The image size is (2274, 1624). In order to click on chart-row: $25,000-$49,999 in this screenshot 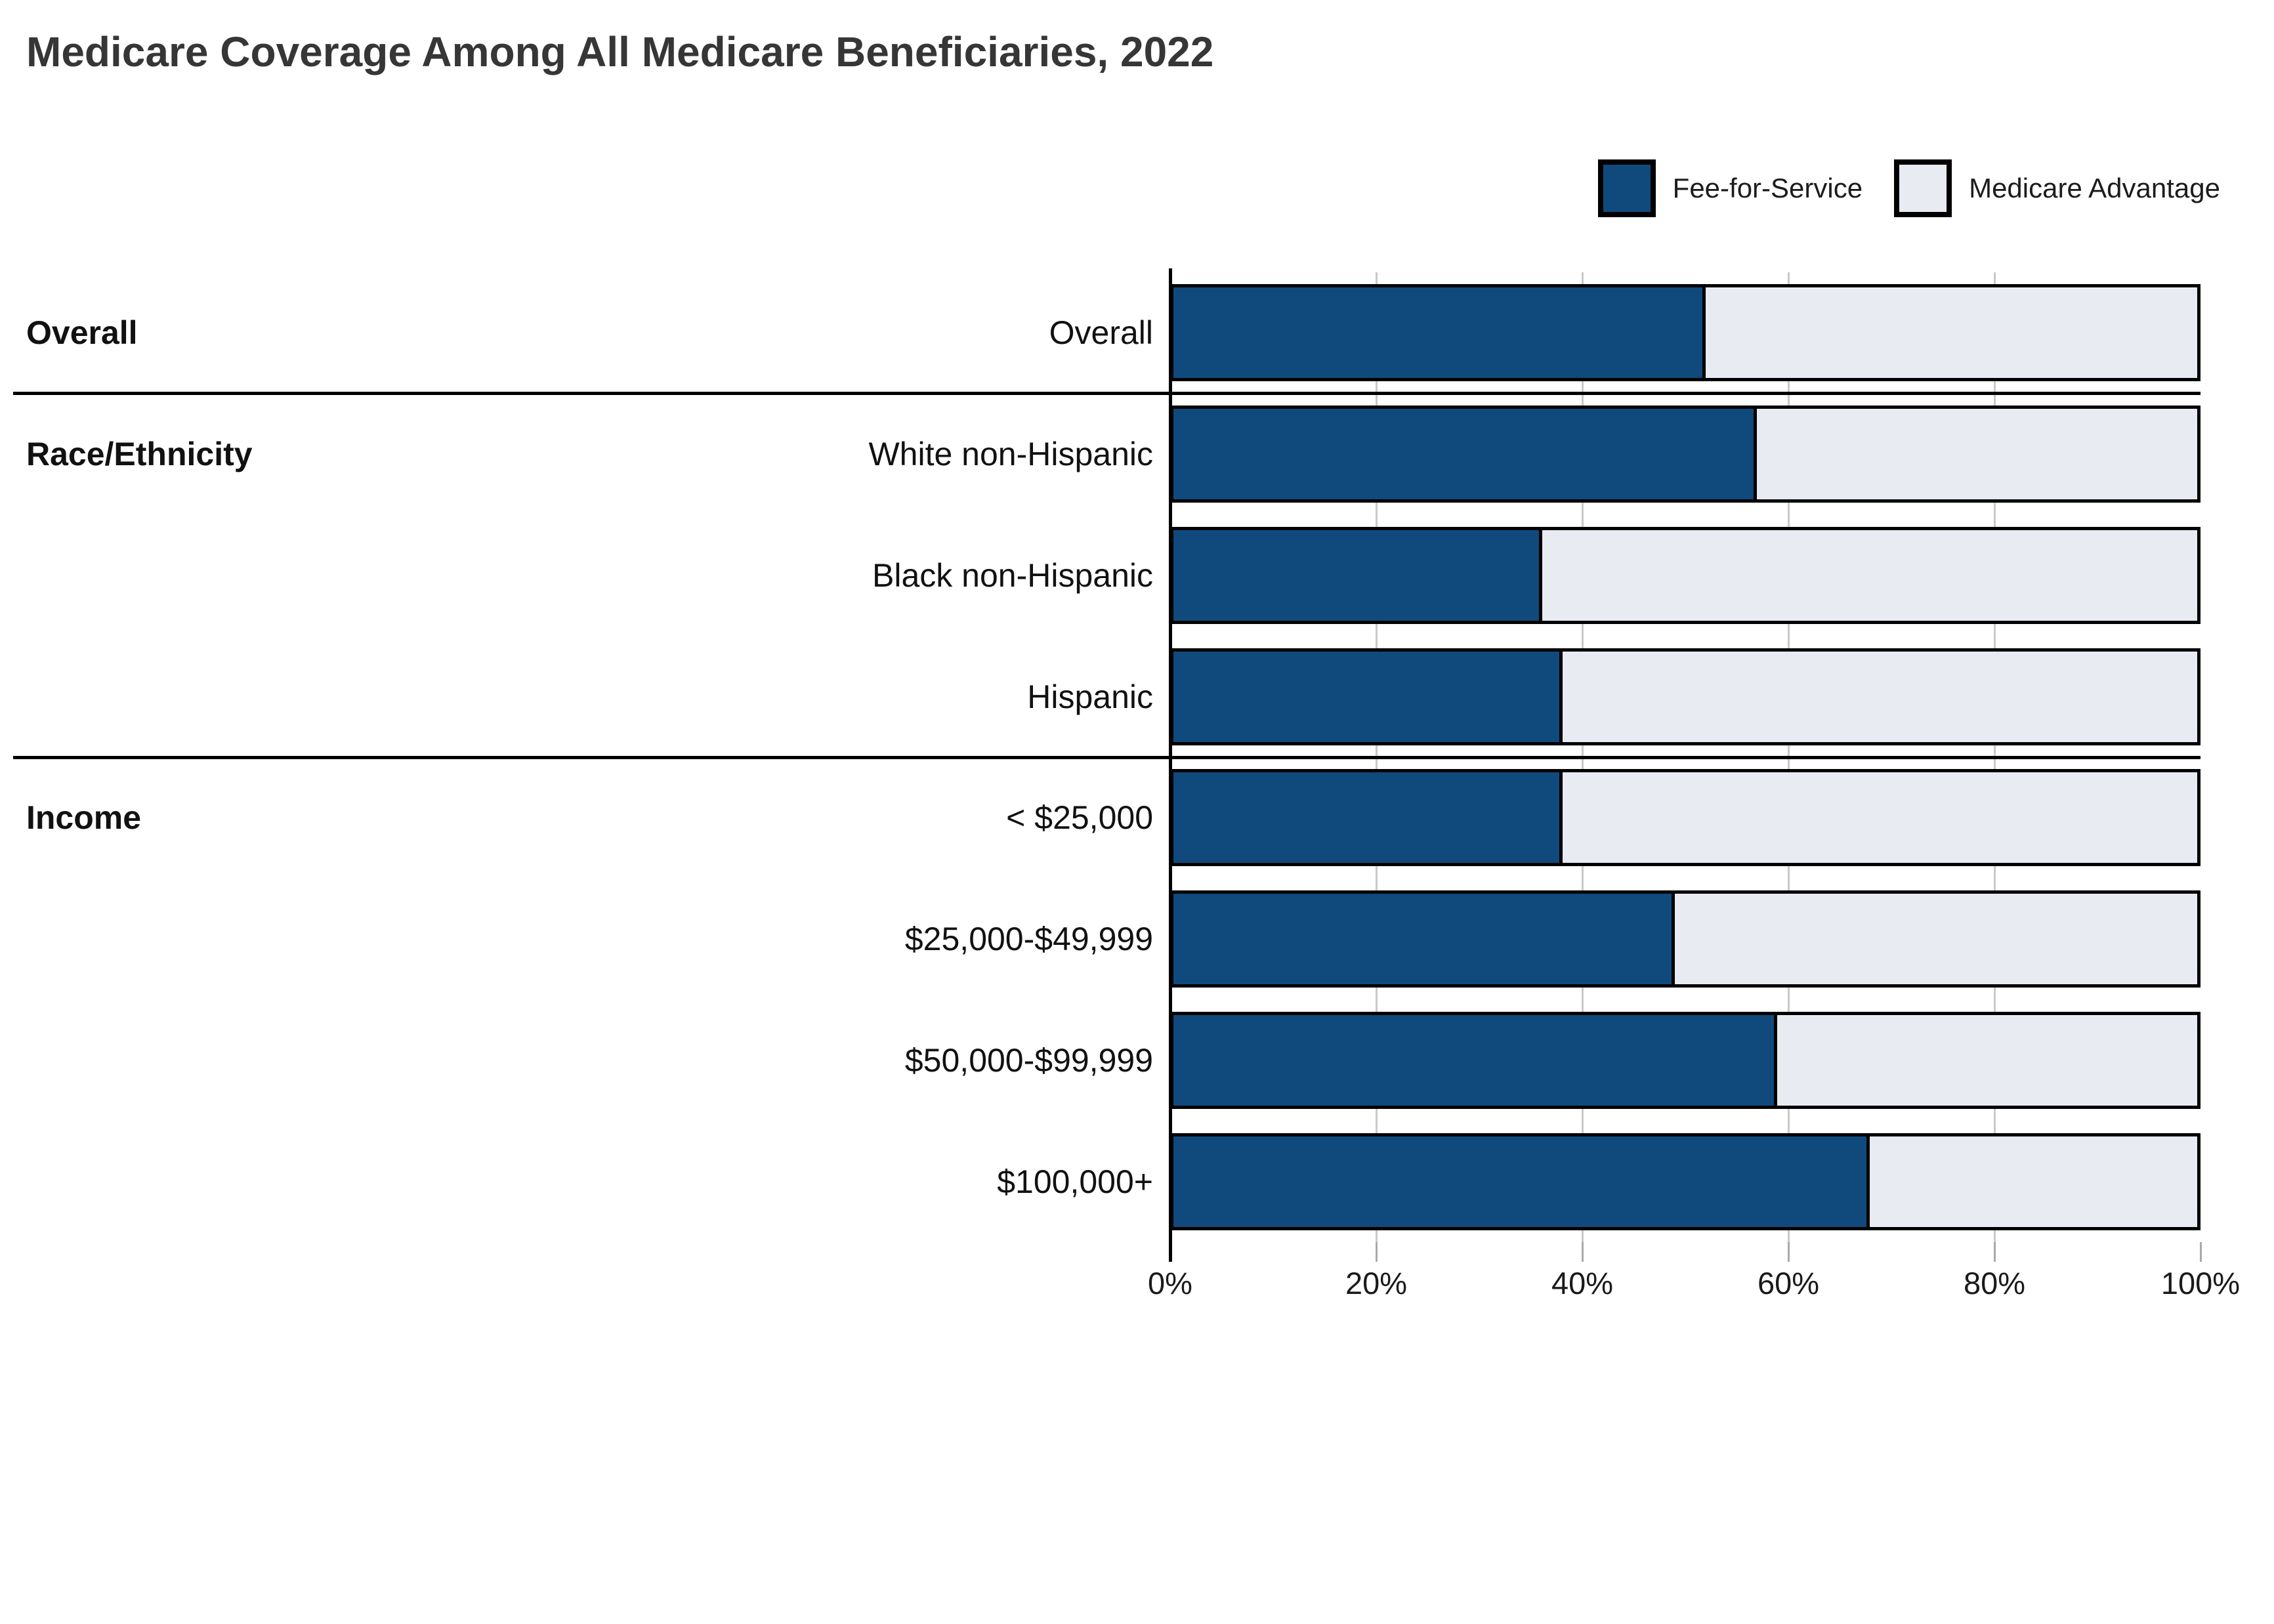, I will do `click(1100, 939)`.